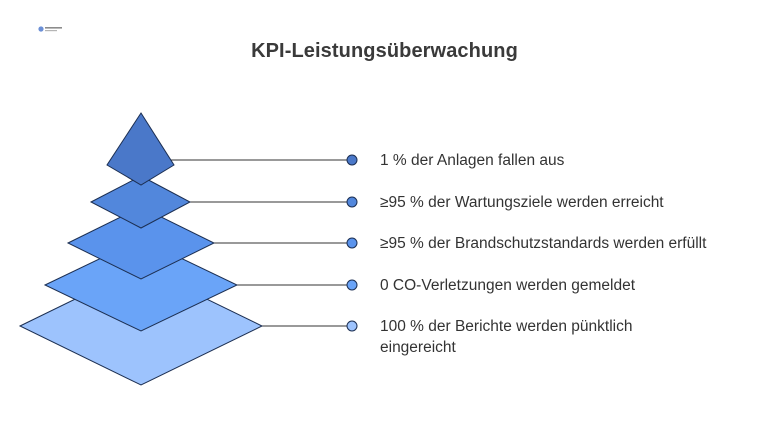 This screenshot has width=769, height=427. I want to click on page-title: KPI-Leistungsüberwachung, so click(384, 51).